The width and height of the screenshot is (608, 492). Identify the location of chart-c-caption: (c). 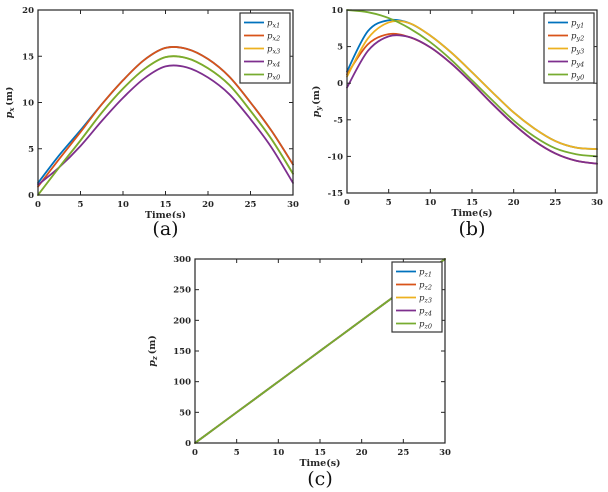
(320, 479).